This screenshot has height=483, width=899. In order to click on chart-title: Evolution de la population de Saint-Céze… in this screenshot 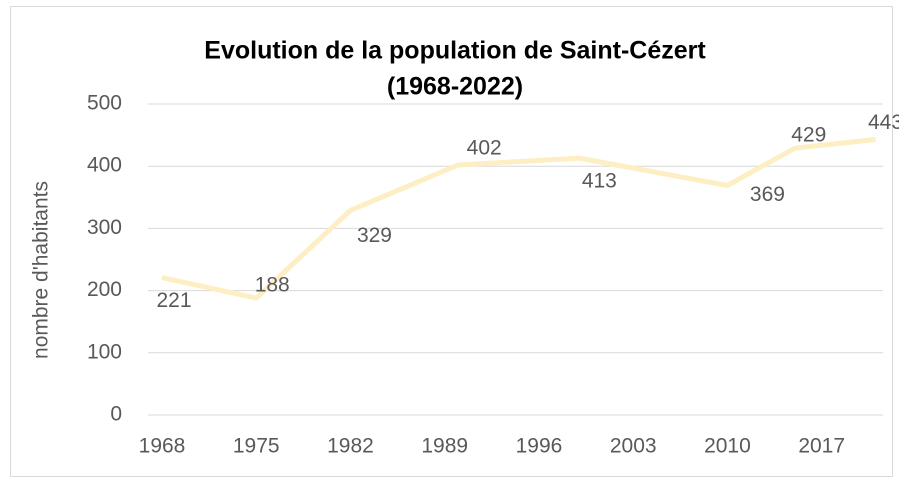, I will do `click(455, 51)`.